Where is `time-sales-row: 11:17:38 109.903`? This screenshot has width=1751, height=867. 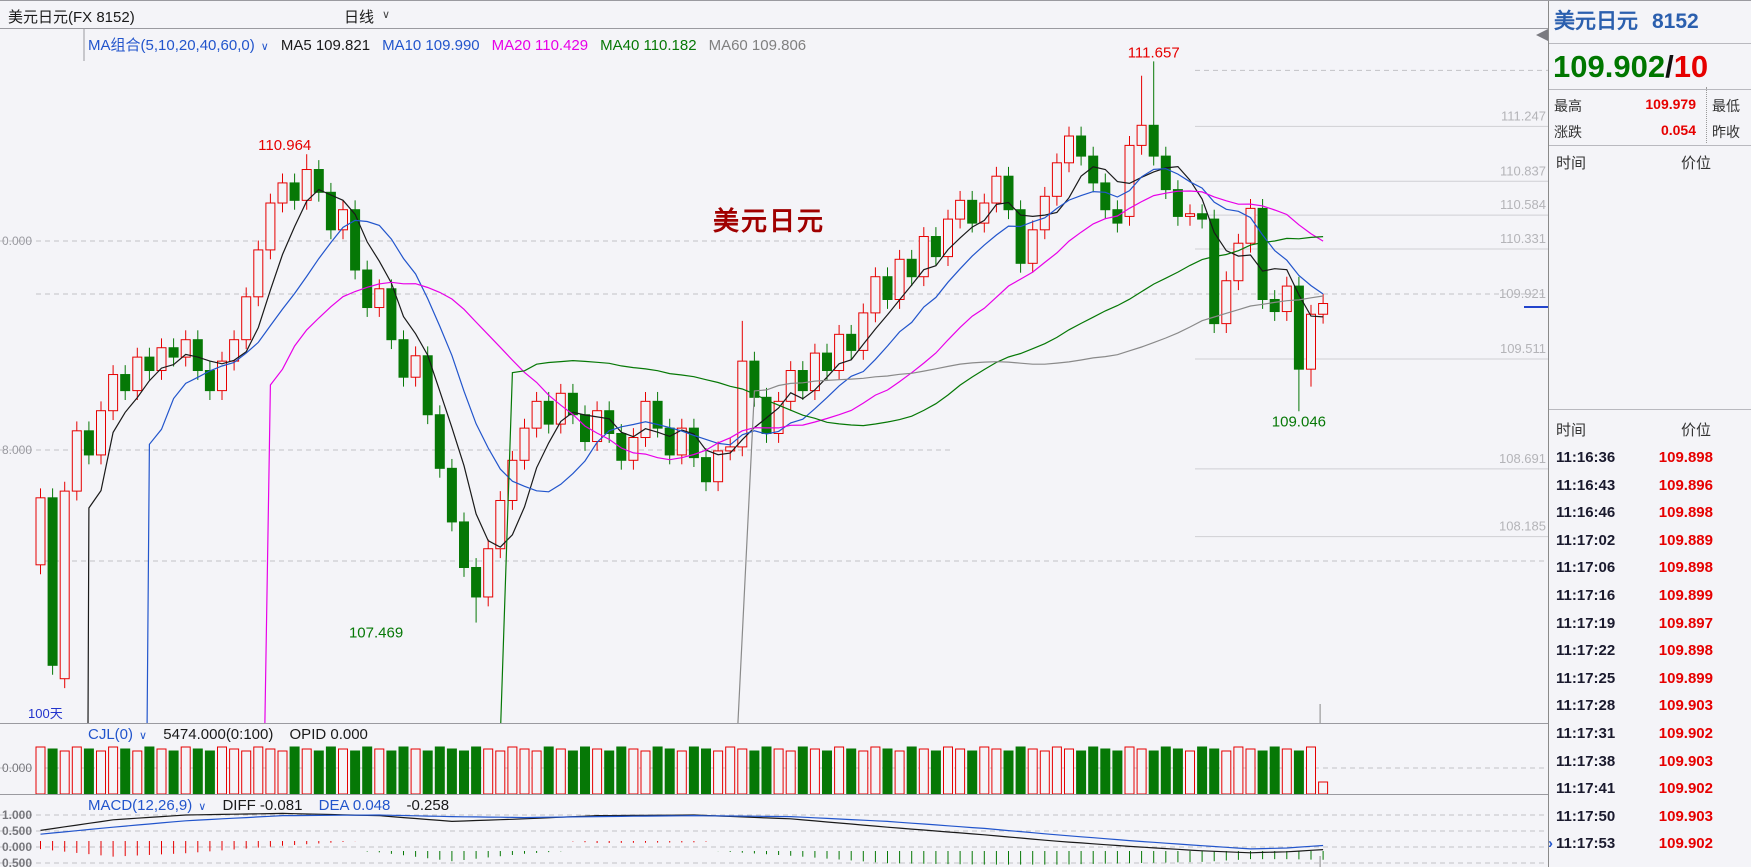 time-sales-row: 11:17:38 109.903 is located at coordinates (1650, 763).